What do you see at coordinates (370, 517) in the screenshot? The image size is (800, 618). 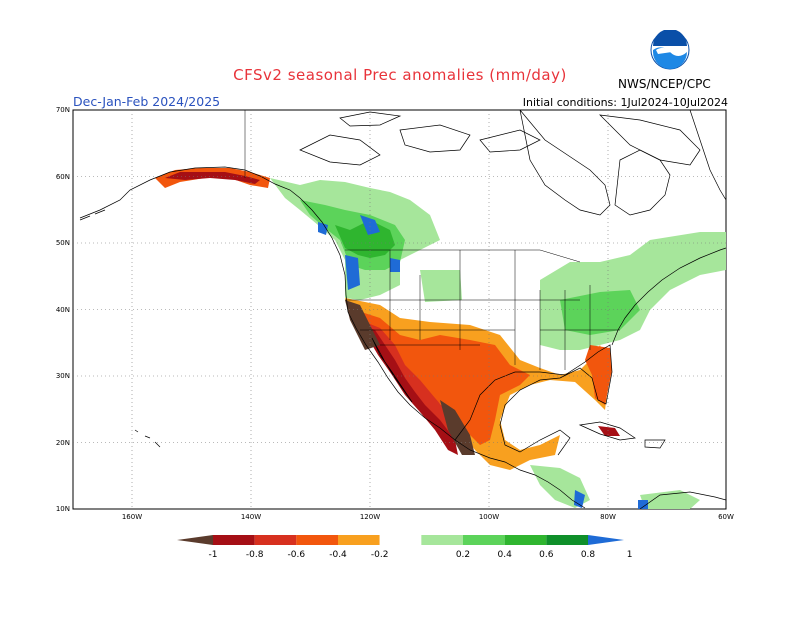 I see `lon-label: 120W` at bounding box center [370, 517].